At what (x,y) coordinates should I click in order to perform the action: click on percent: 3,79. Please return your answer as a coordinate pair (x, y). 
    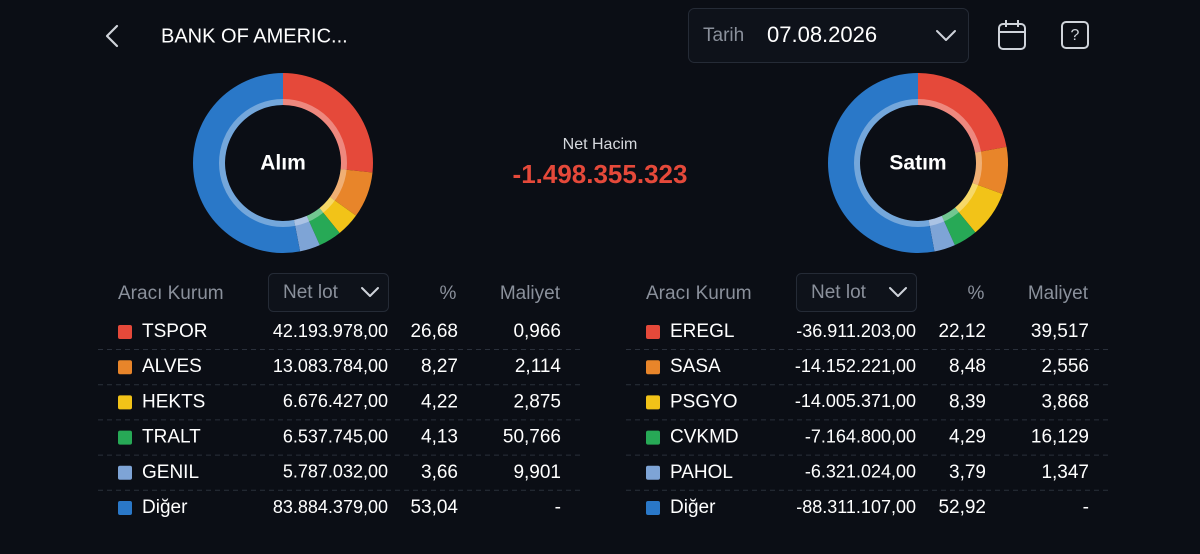
    Looking at the image, I should click on (967, 472).